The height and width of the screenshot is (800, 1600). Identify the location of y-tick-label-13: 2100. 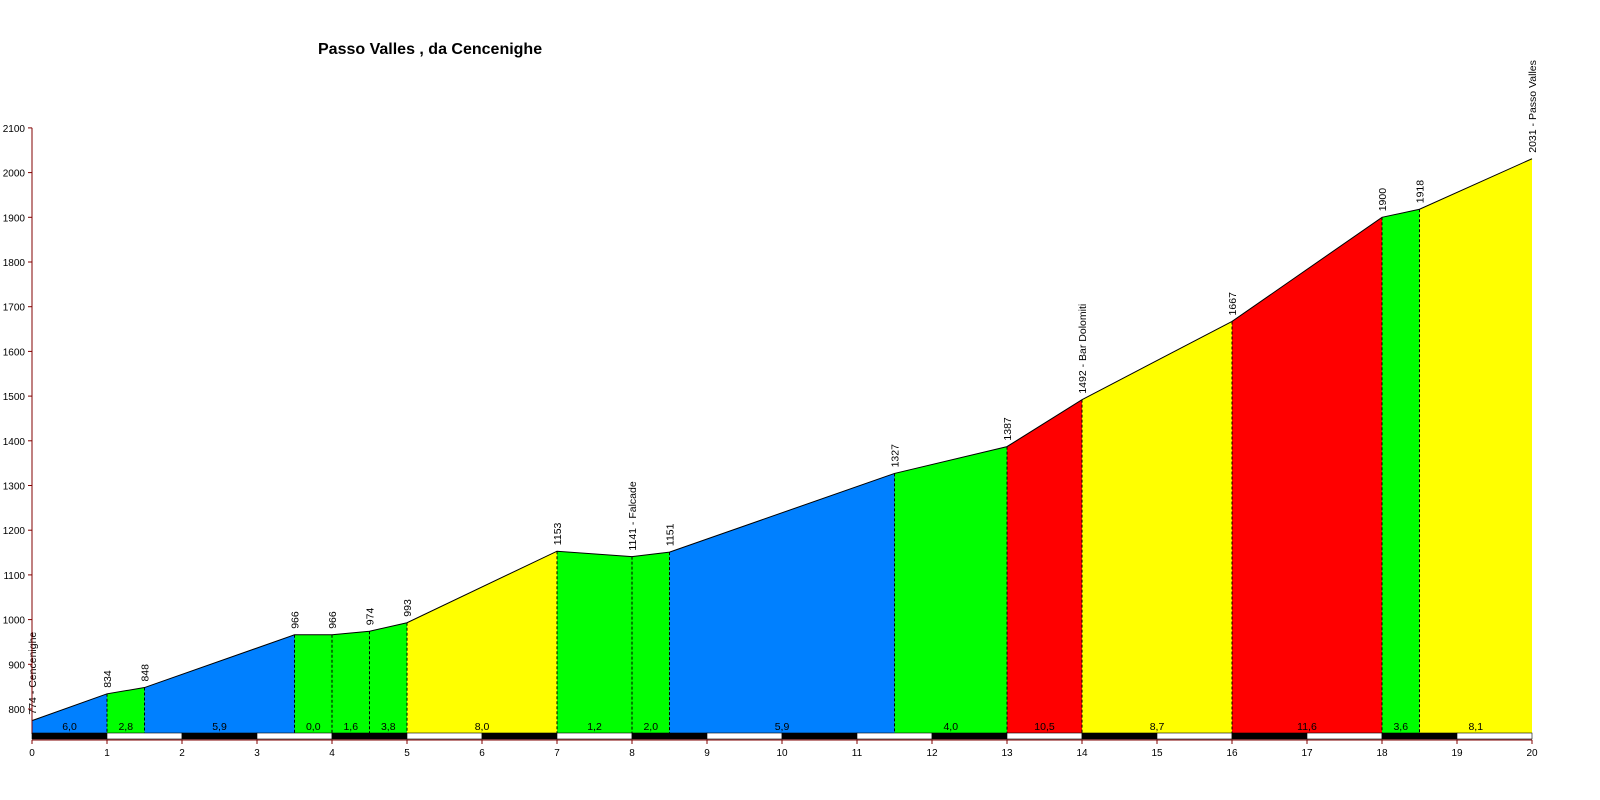
(14, 129).